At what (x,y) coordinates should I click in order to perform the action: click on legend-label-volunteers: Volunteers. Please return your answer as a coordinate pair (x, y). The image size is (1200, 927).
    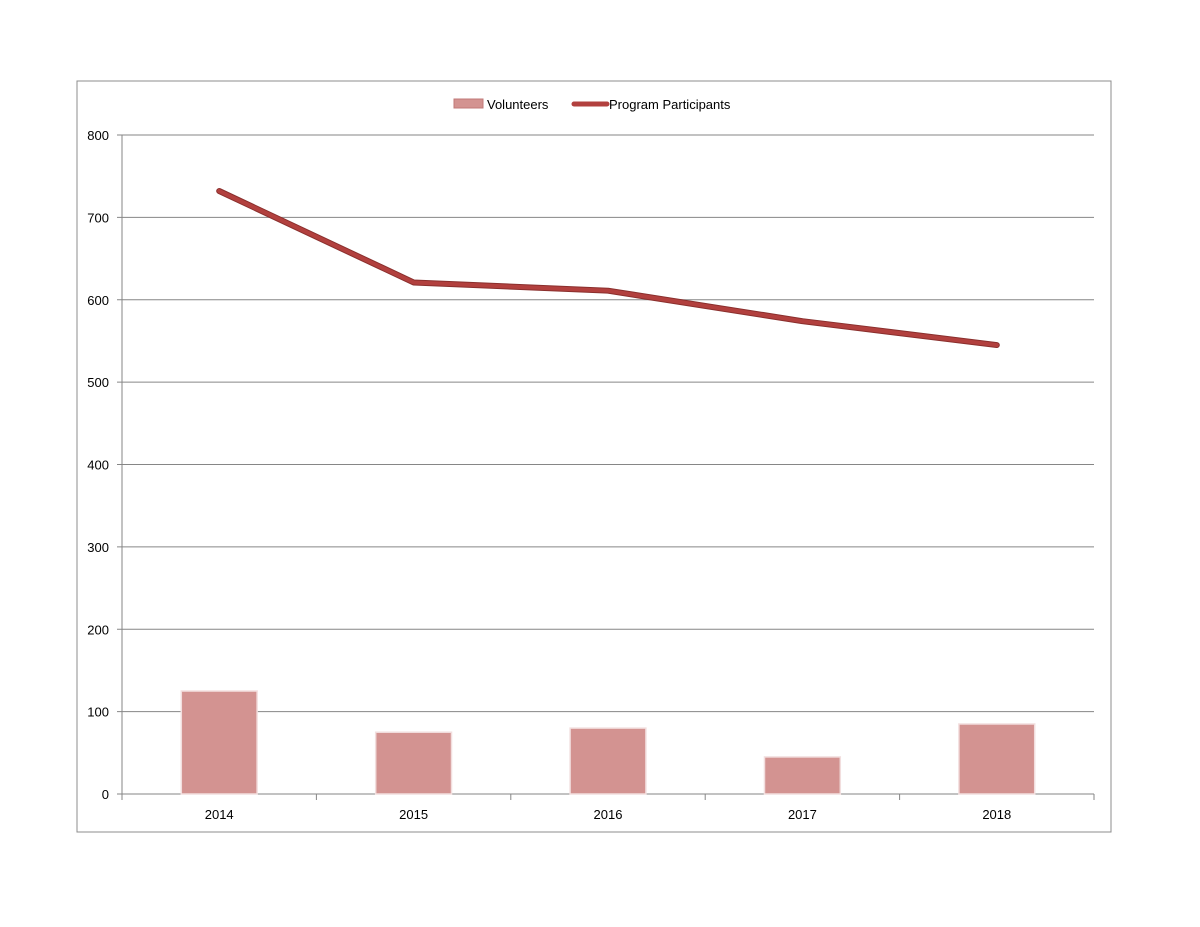
    Looking at the image, I should click on (518, 104).